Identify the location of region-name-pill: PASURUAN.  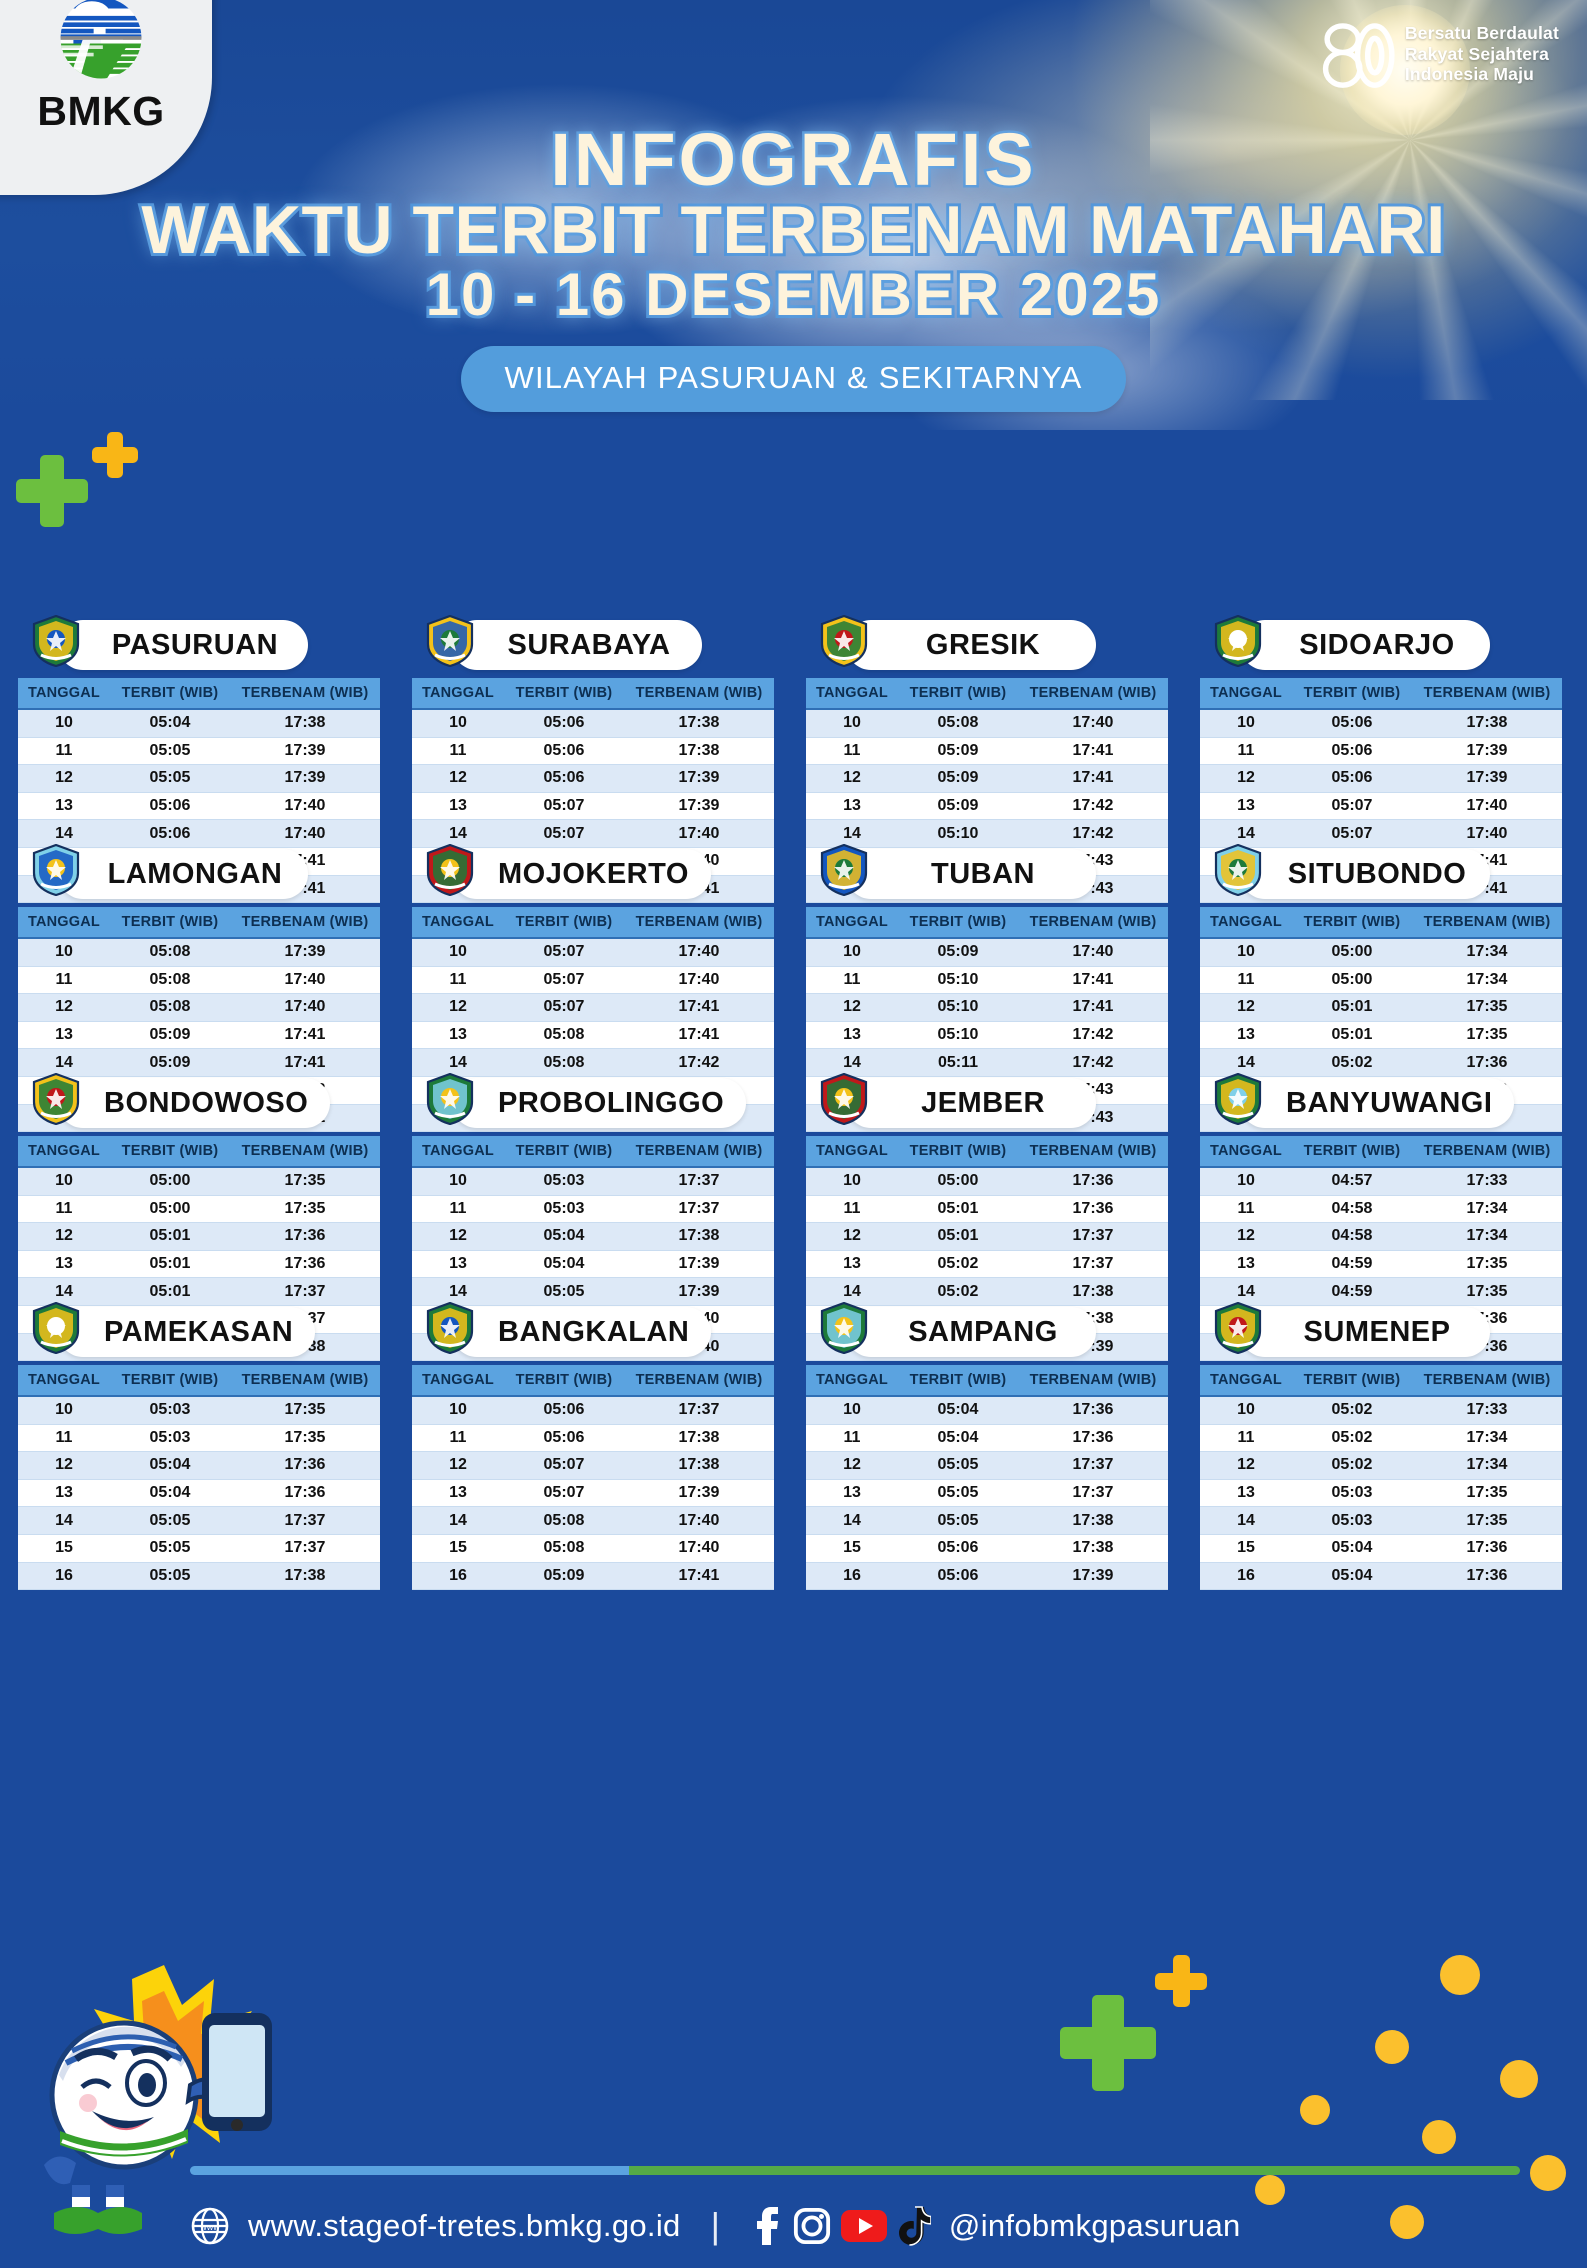
(183, 645).